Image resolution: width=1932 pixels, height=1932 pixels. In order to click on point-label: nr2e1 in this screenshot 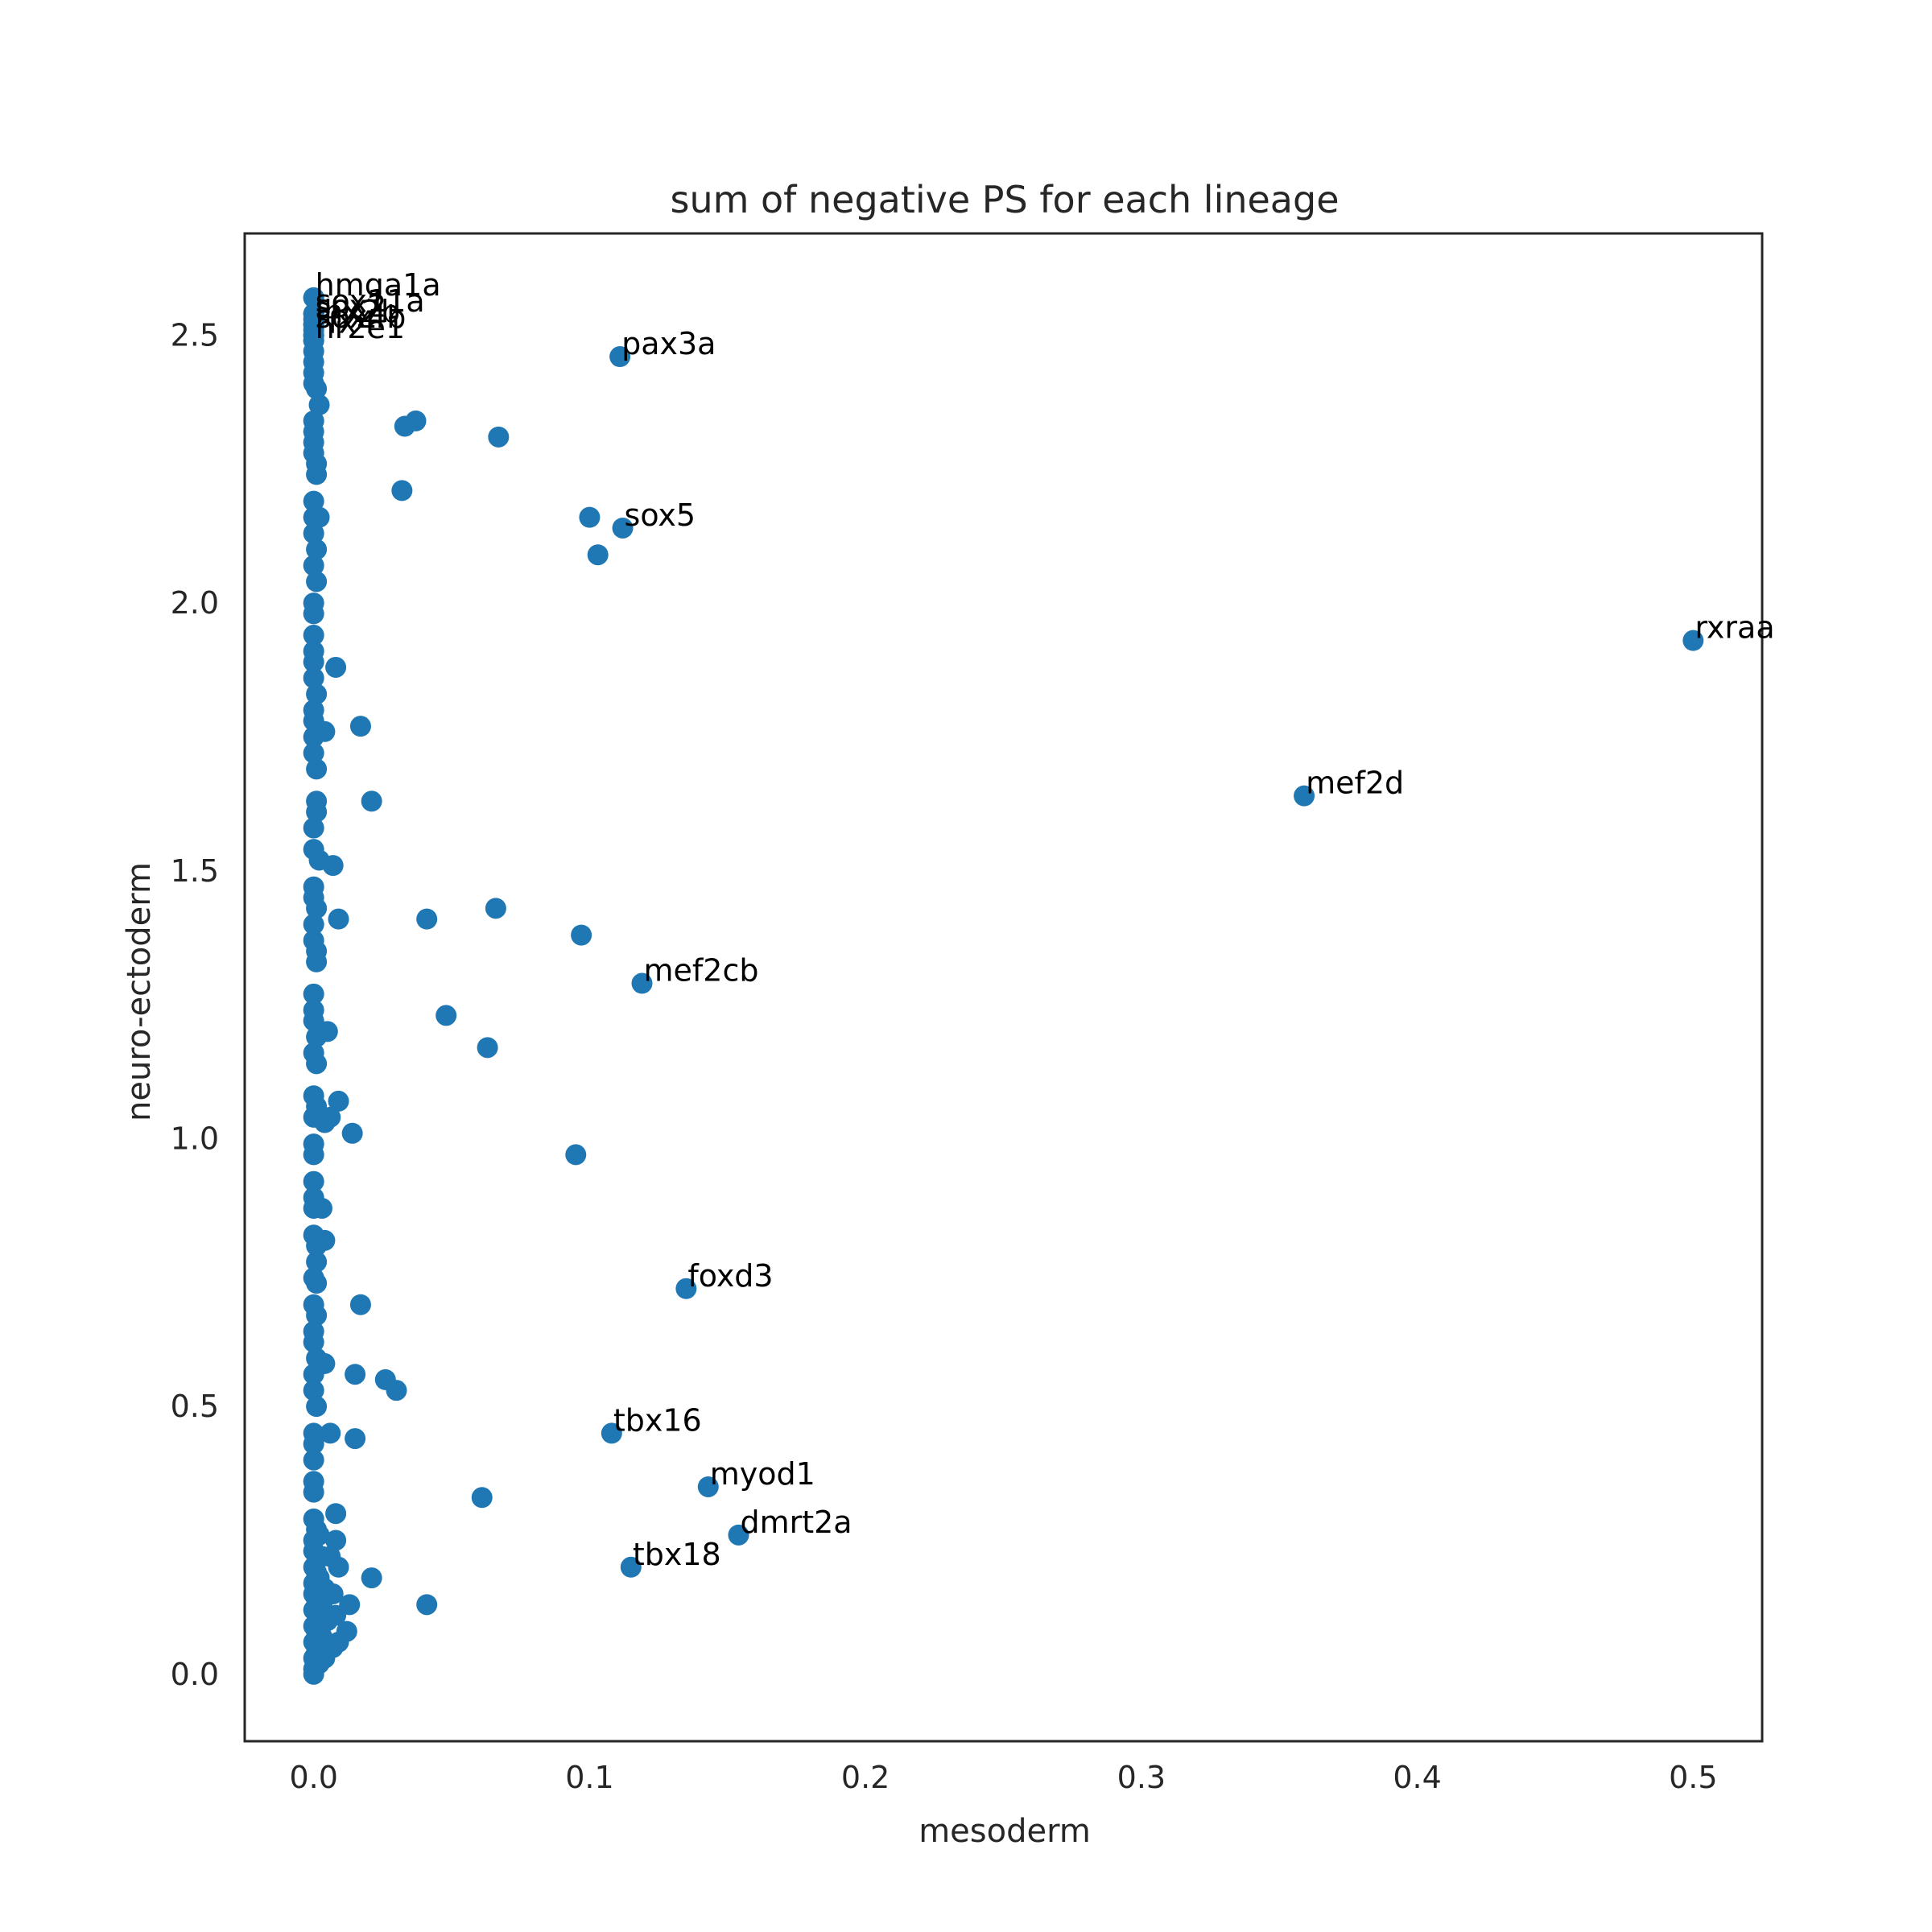, I will do `click(360, 327)`.